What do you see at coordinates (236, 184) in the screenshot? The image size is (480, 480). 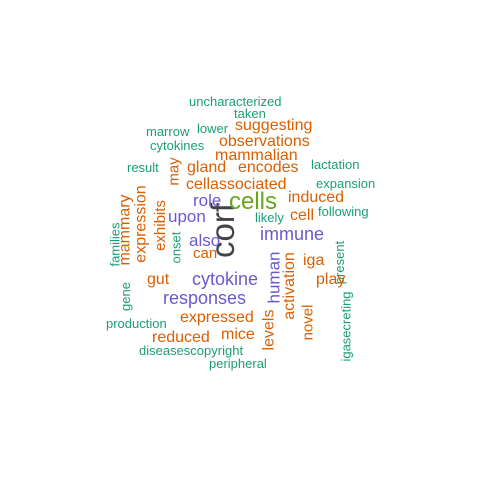 I see `word-cellassociated: cellassociated` at bounding box center [236, 184].